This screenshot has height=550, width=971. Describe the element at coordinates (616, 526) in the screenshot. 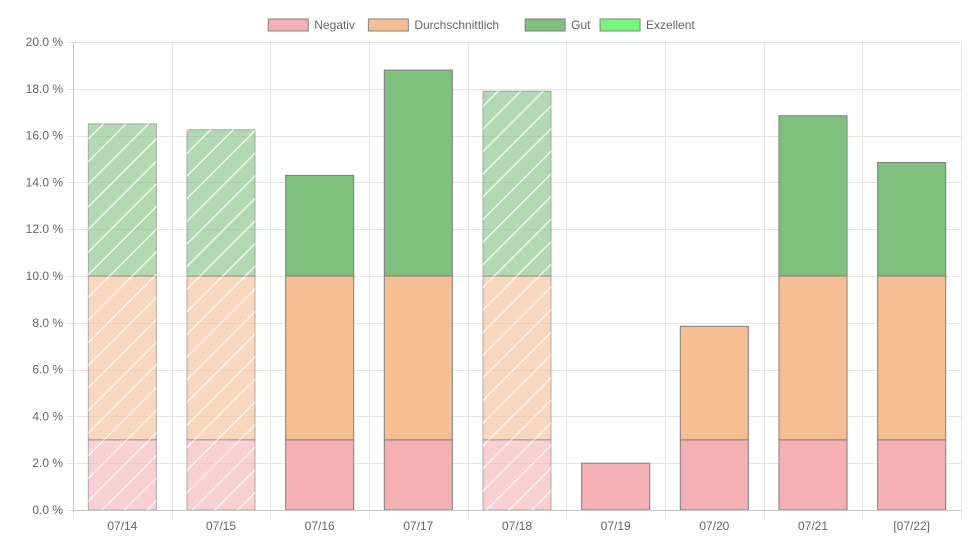

I see `x-tick-label: 07/19` at that location.